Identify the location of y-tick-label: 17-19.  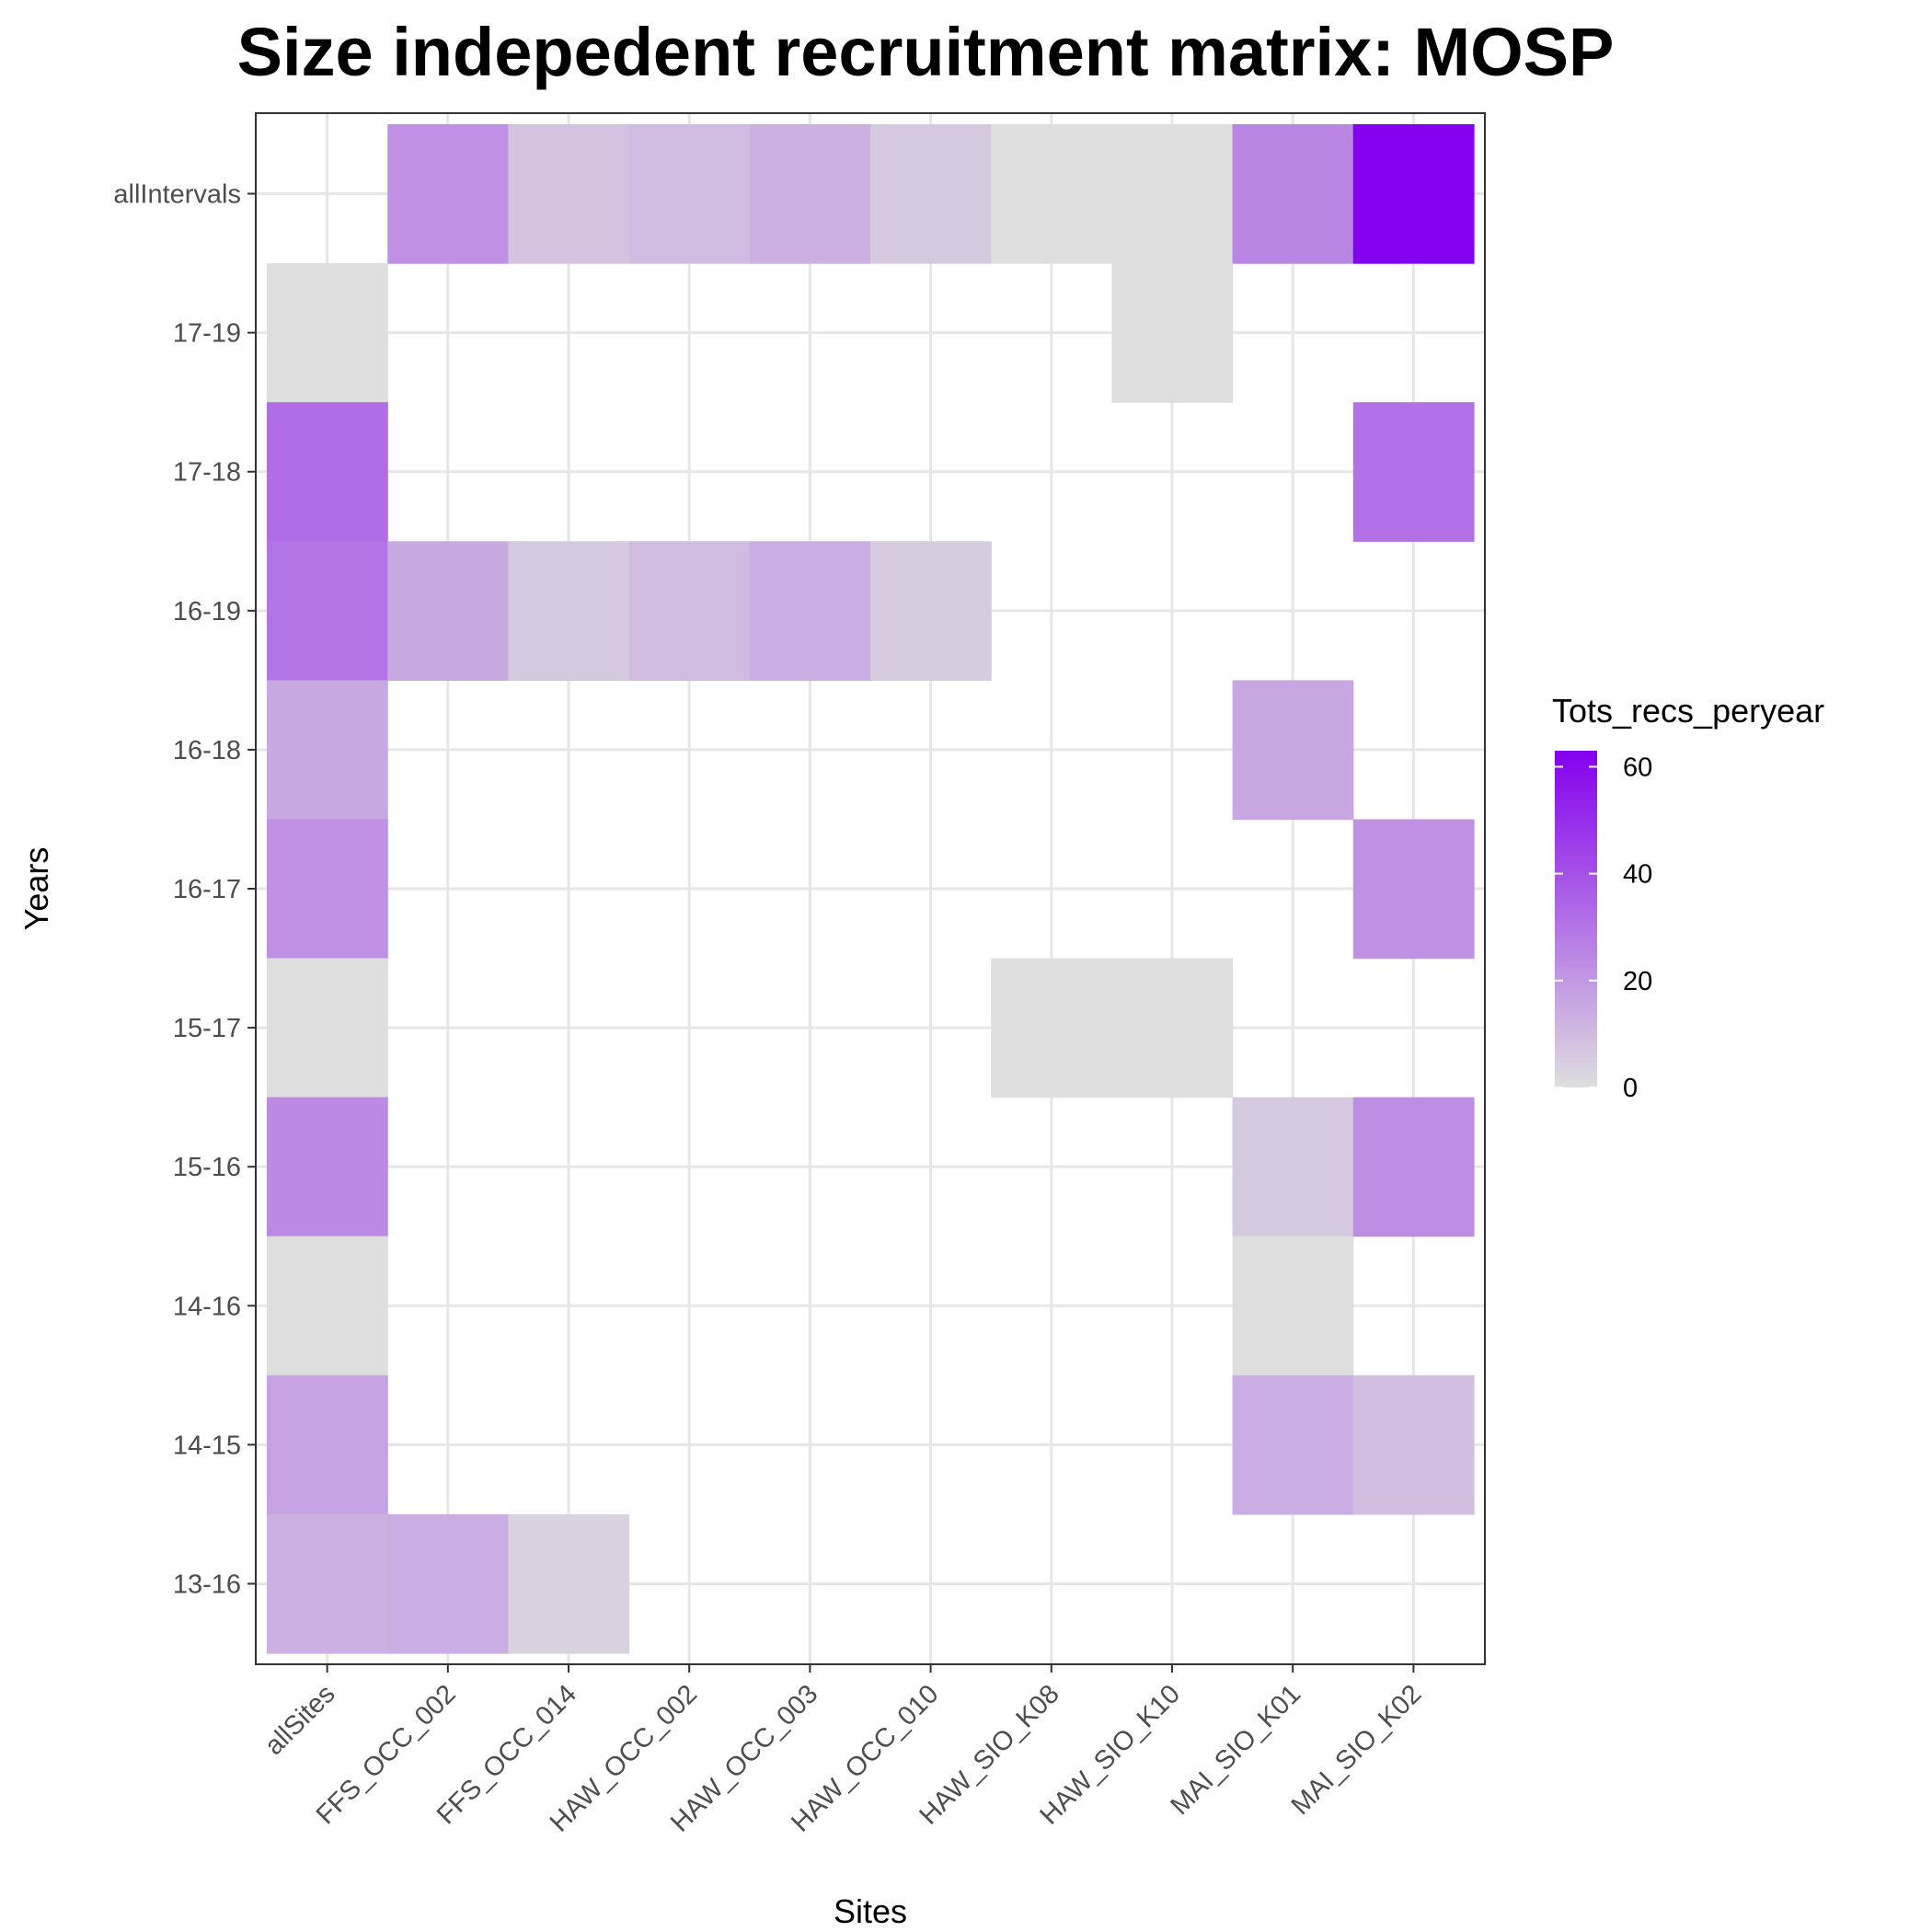
(207, 334).